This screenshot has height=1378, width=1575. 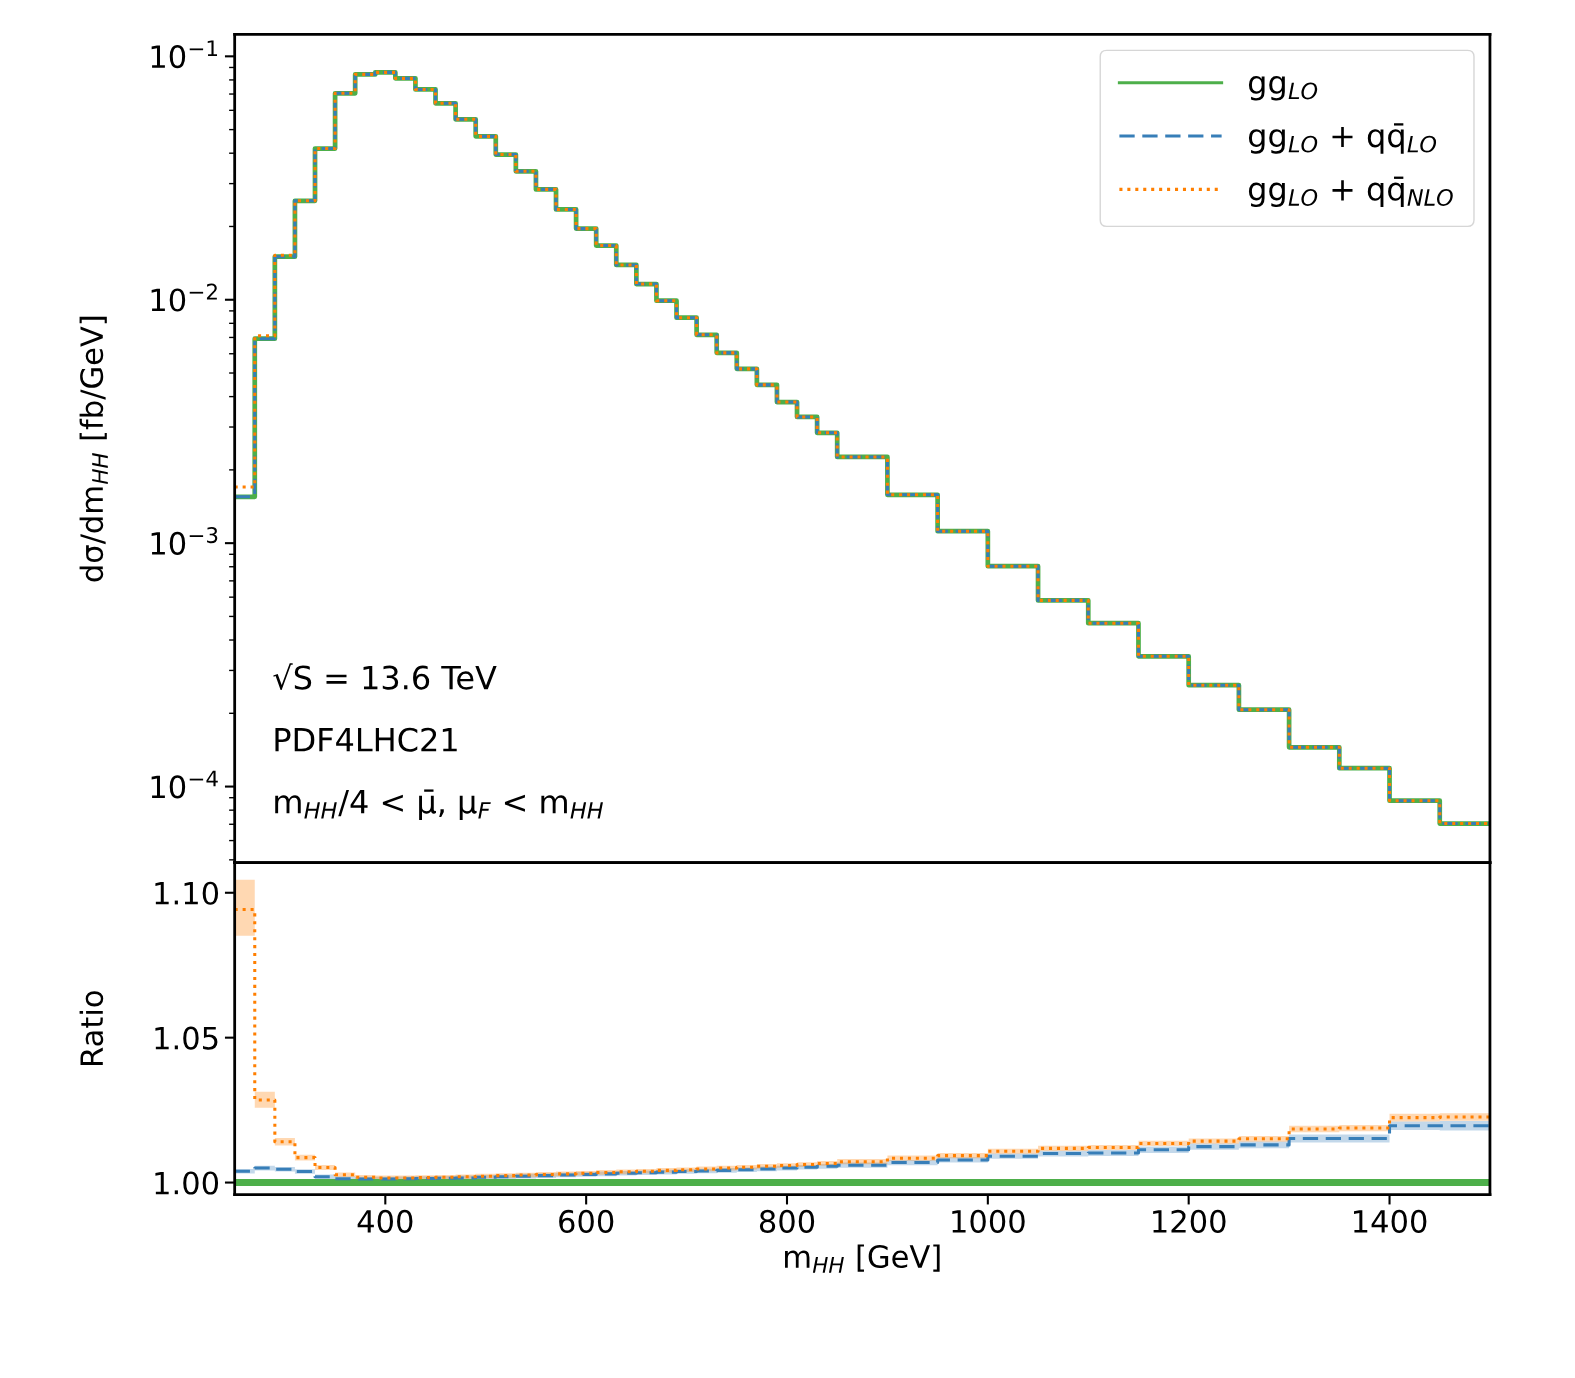 I want to click on x-tick-label: 800, so click(x=787, y=1221).